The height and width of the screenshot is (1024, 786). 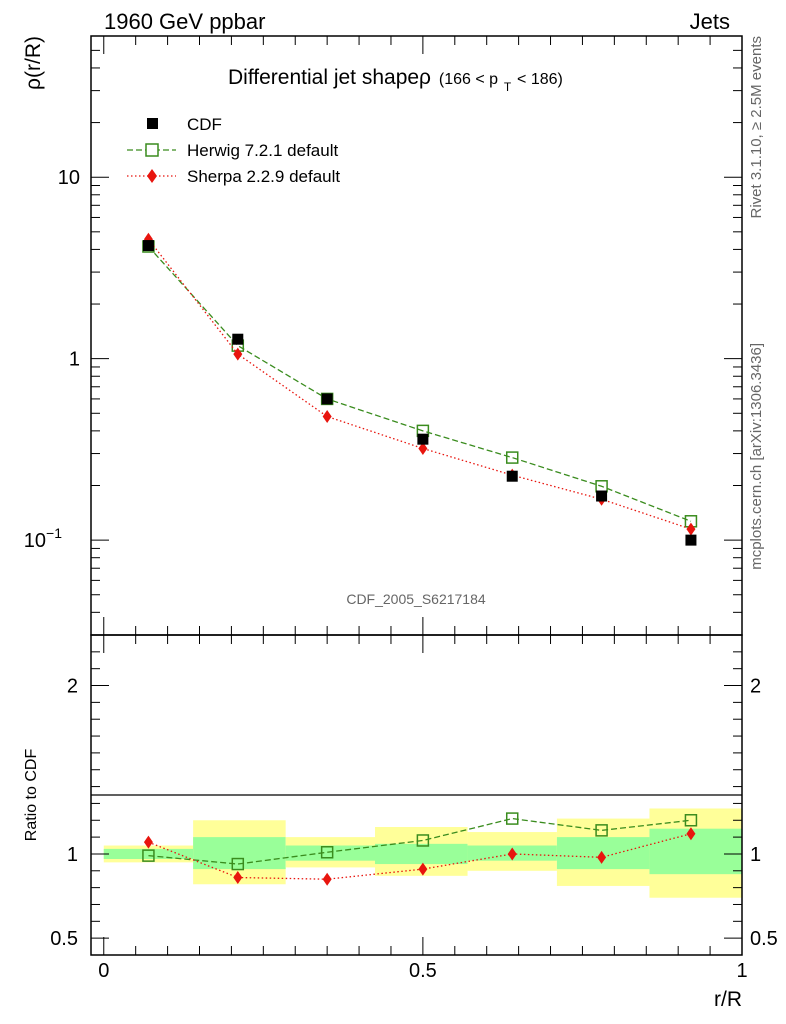 What do you see at coordinates (262, 150) in the screenshot?
I see `legend-label-herwig: Herwig 7.2.1 default` at bounding box center [262, 150].